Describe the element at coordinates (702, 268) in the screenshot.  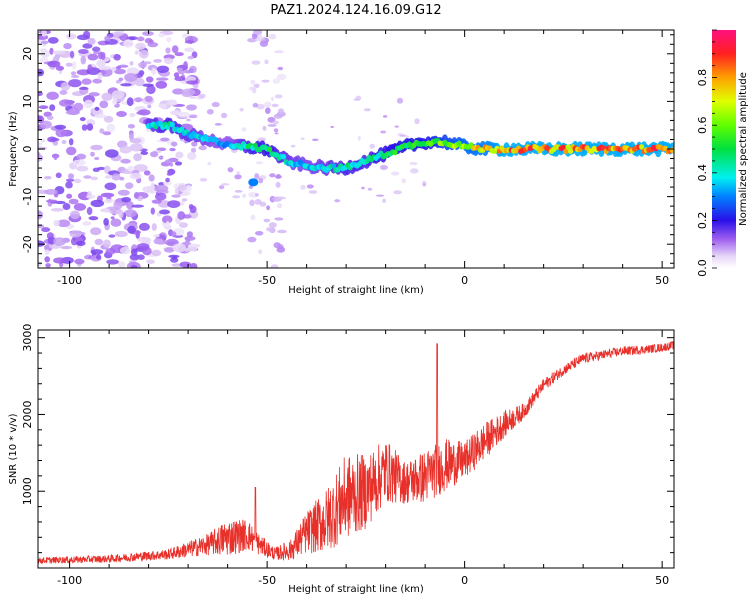
I see `colorbar-tick-label: 0.0` at that location.